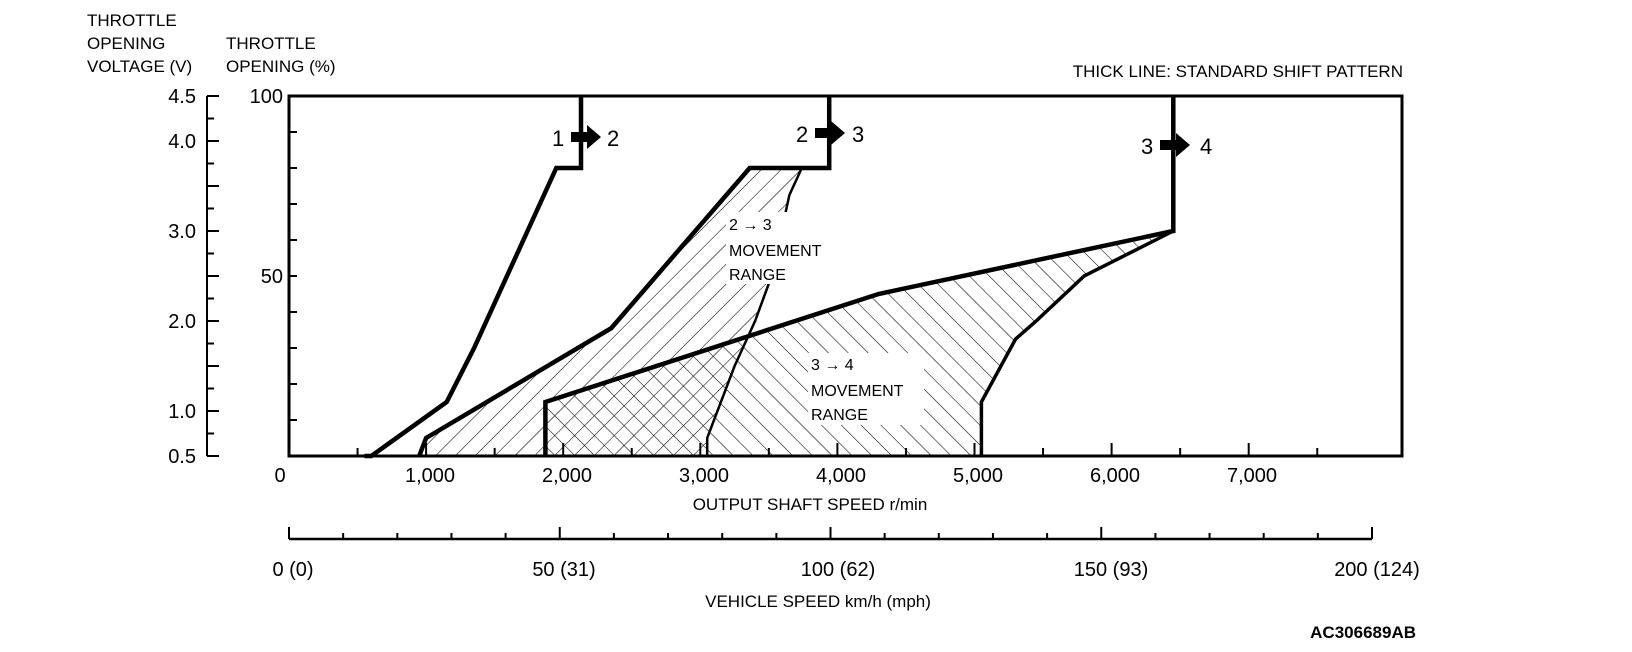 The image size is (1632, 652). Describe the element at coordinates (1147, 146) in the screenshot. I see `shift-label-3-4-from: 3` at that location.